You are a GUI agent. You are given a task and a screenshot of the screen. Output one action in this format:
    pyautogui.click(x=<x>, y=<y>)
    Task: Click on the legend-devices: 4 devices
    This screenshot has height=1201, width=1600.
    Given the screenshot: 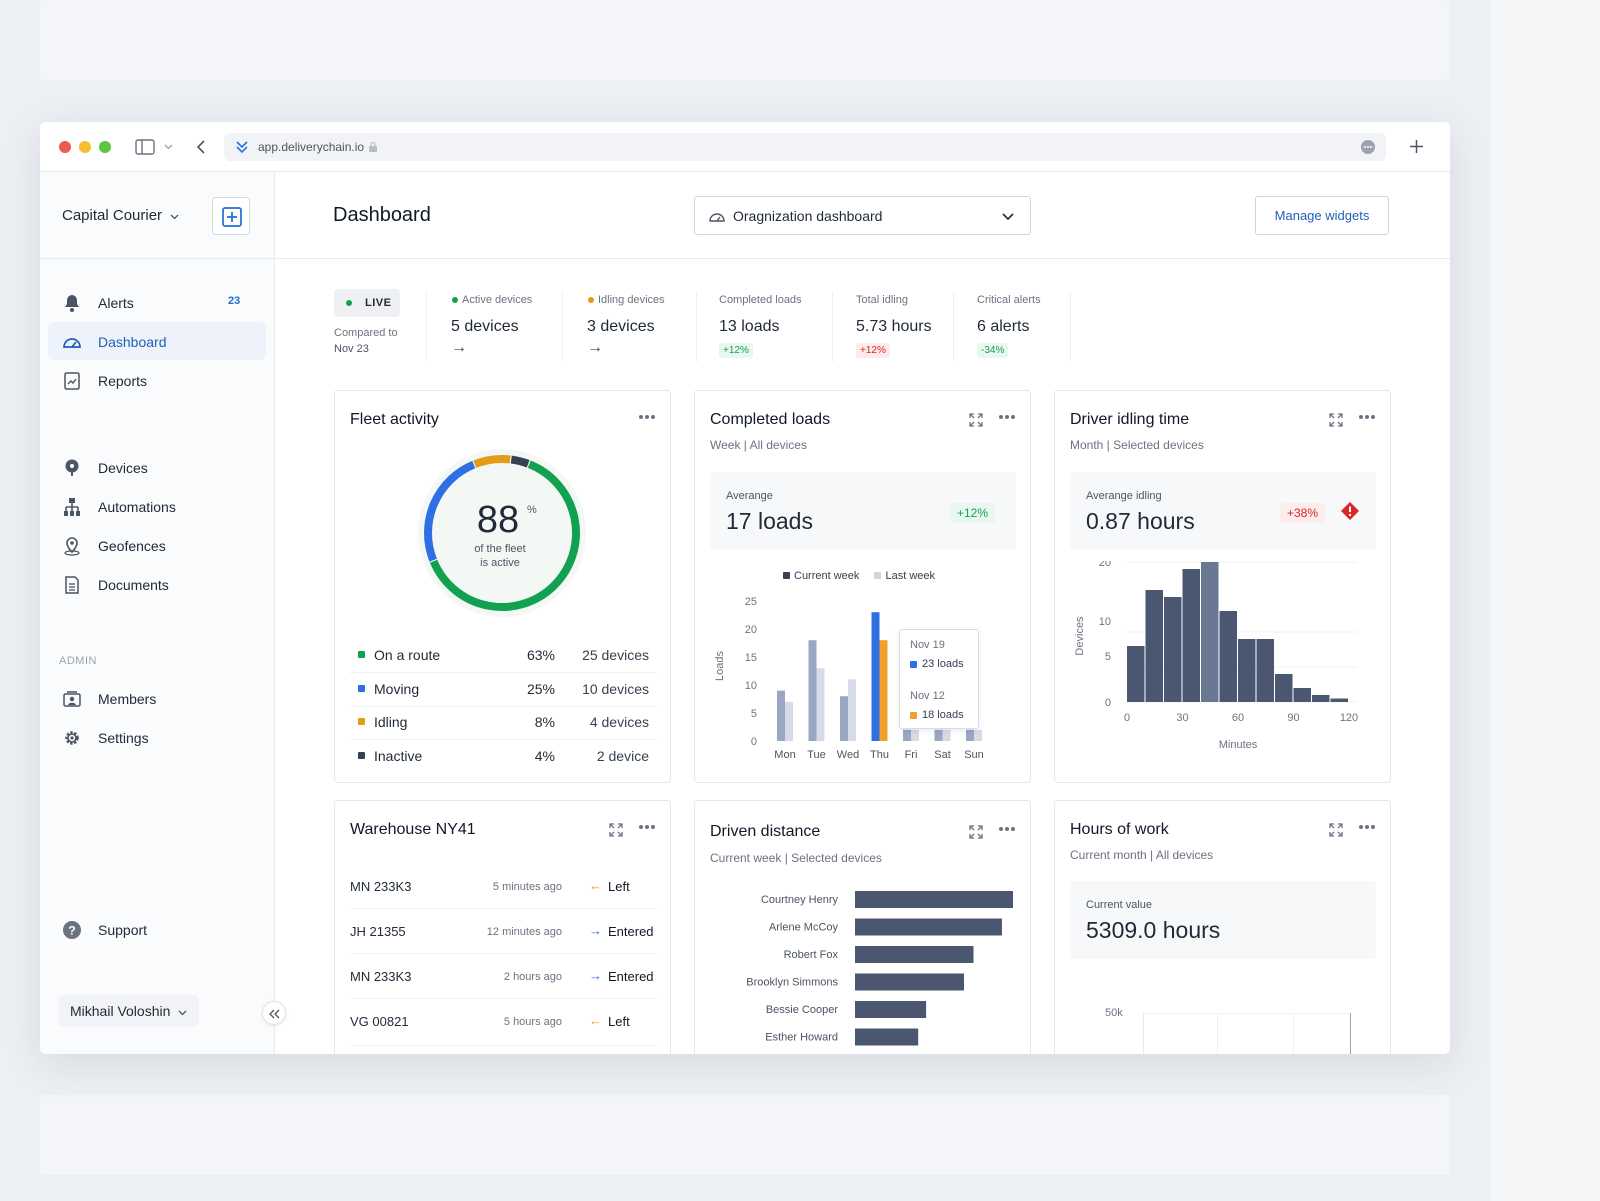 What is the action you would take?
    pyautogui.click(x=619, y=722)
    